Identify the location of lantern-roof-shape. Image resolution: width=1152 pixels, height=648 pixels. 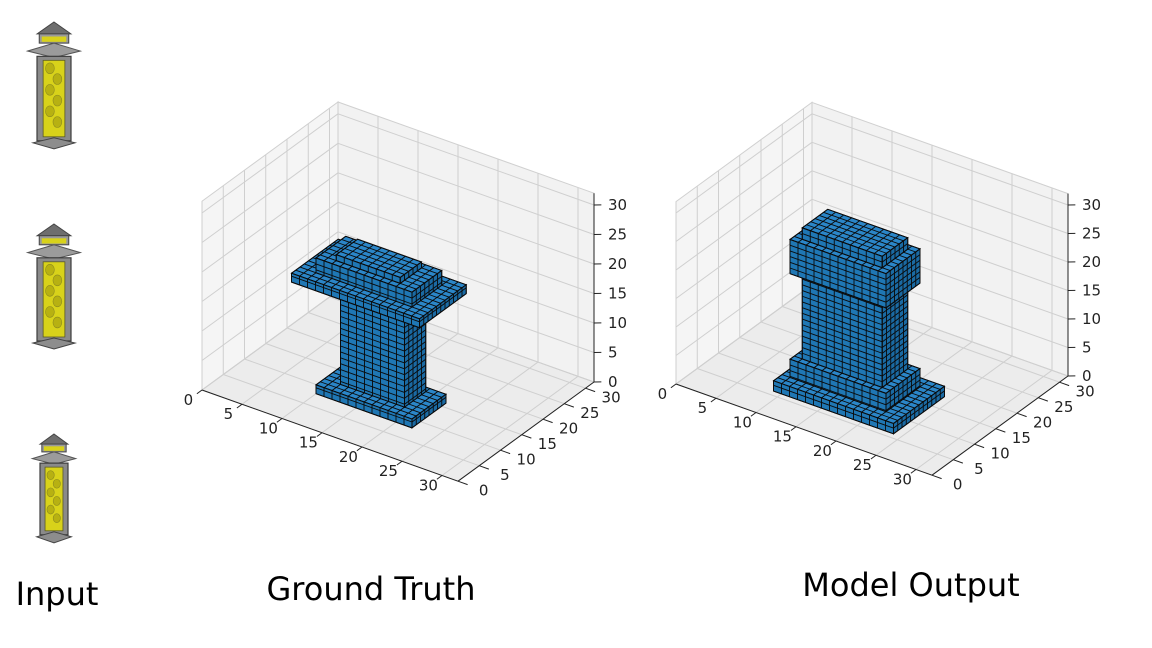
(54, 439).